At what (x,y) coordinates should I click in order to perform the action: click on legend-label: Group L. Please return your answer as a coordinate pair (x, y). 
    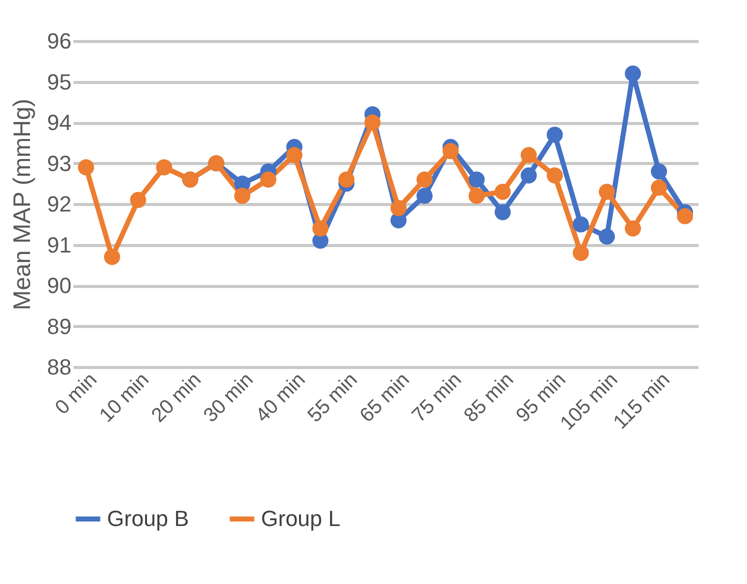
    Looking at the image, I should click on (300, 518).